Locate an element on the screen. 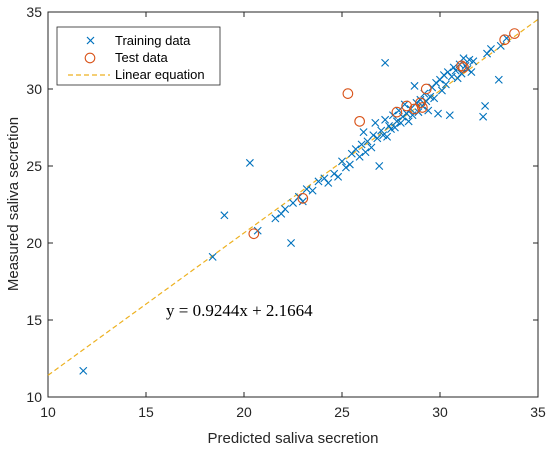  legend-label-test: Test data is located at coordinates (142, 57).